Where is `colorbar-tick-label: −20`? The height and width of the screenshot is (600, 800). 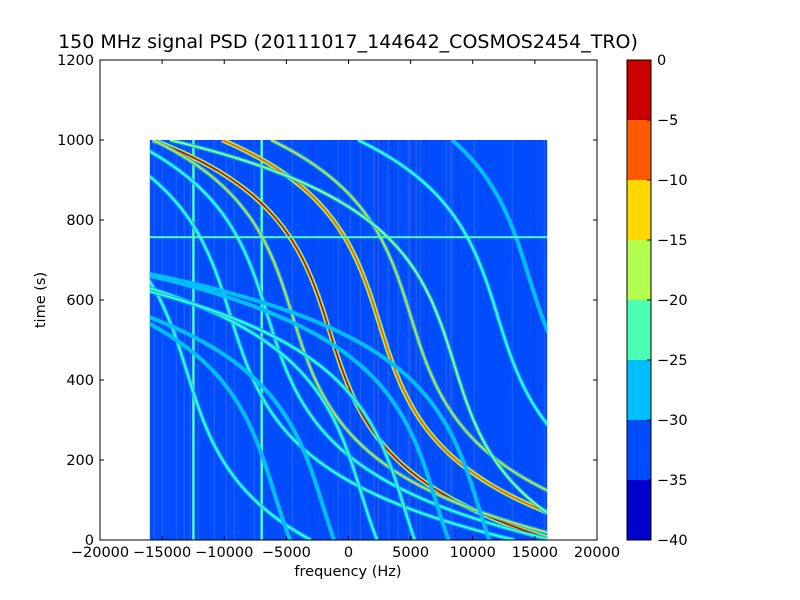 colorbar-tick-label: −20 is located at coordinates (672, 301).